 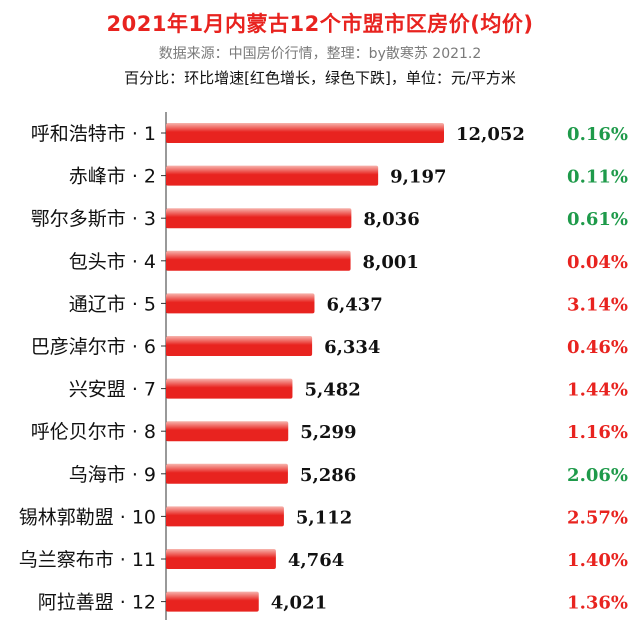 I want to click on category-label: 阿拉善盟 · 12, so click(x=97, y=603).